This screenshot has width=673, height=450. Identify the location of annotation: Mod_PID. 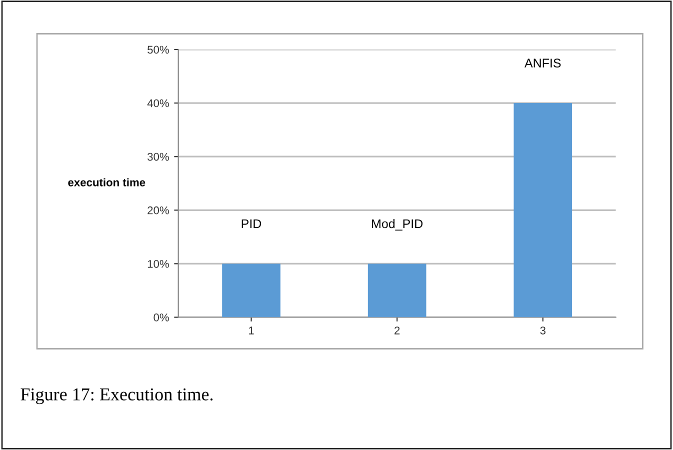
(397, 224).